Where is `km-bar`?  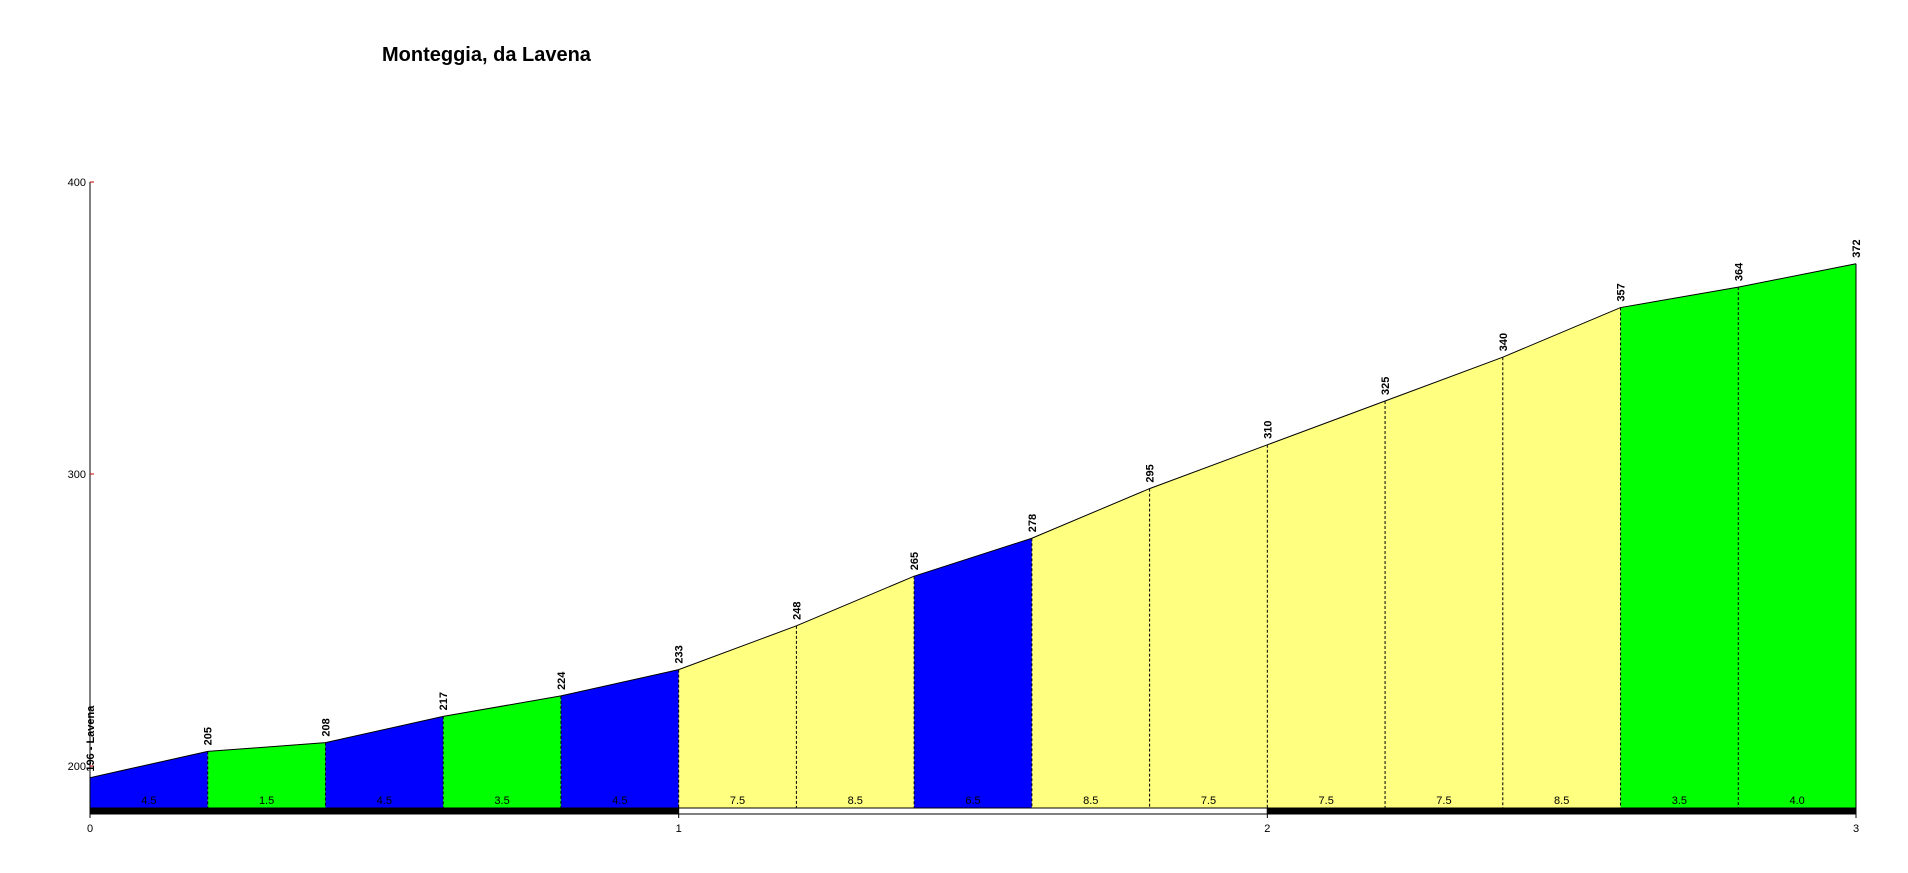
km-bar is located at coordinates (973, 811).